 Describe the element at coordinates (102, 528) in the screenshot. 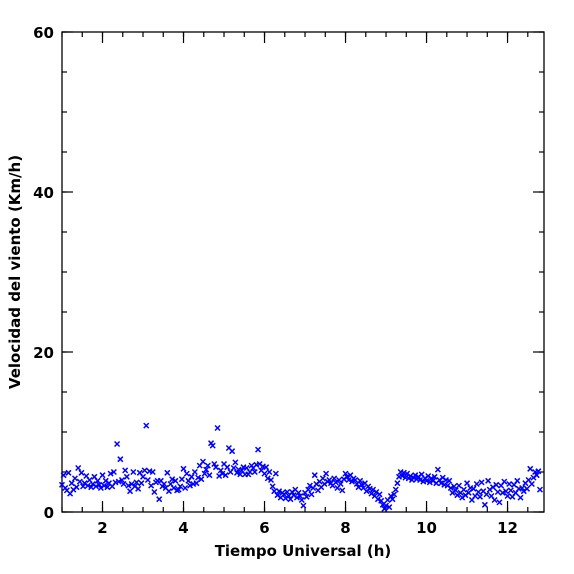

I see `x-tick-label: 2` at that location.